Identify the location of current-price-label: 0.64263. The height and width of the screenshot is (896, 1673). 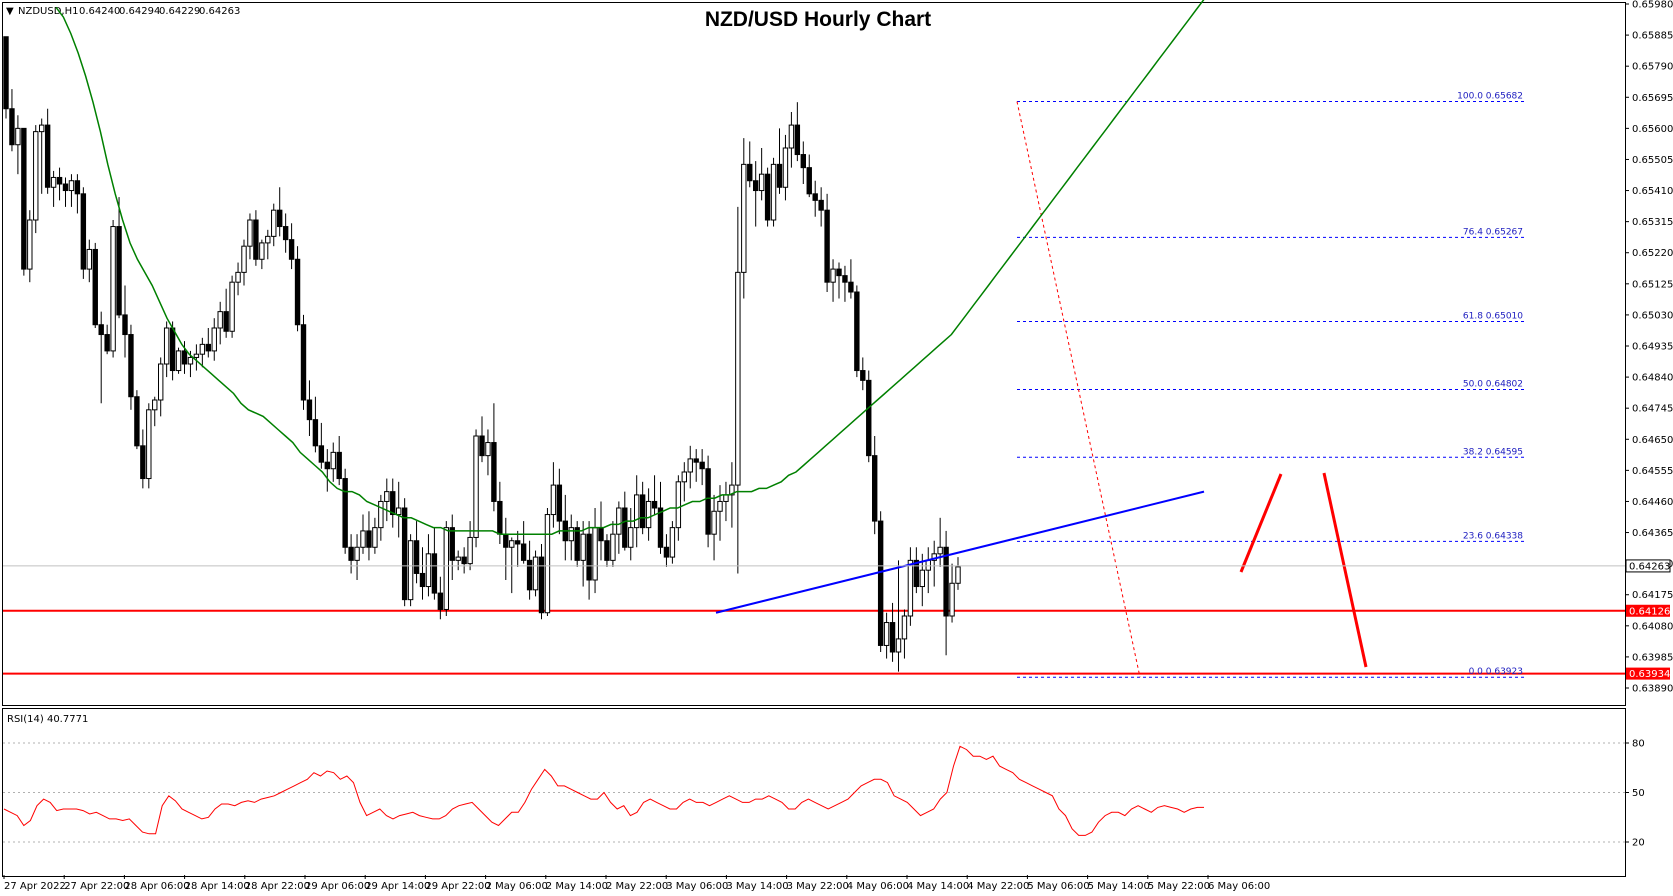
(1649, 566).